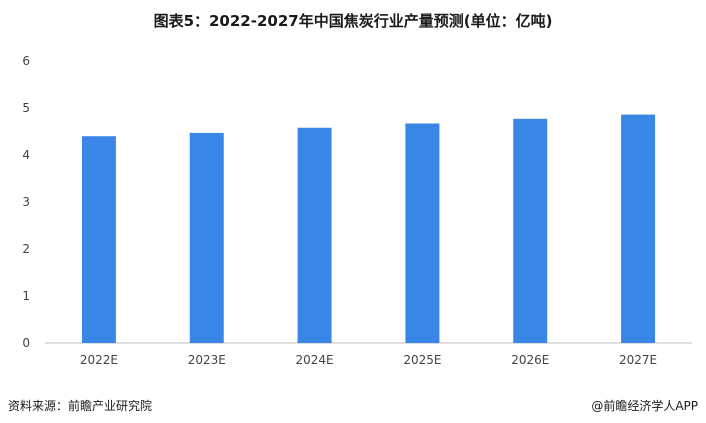  What do you see at coordinates (638, 360) in the screenshot?
I see `x-tick-label: 2027E` at bounding box center [638, 360].